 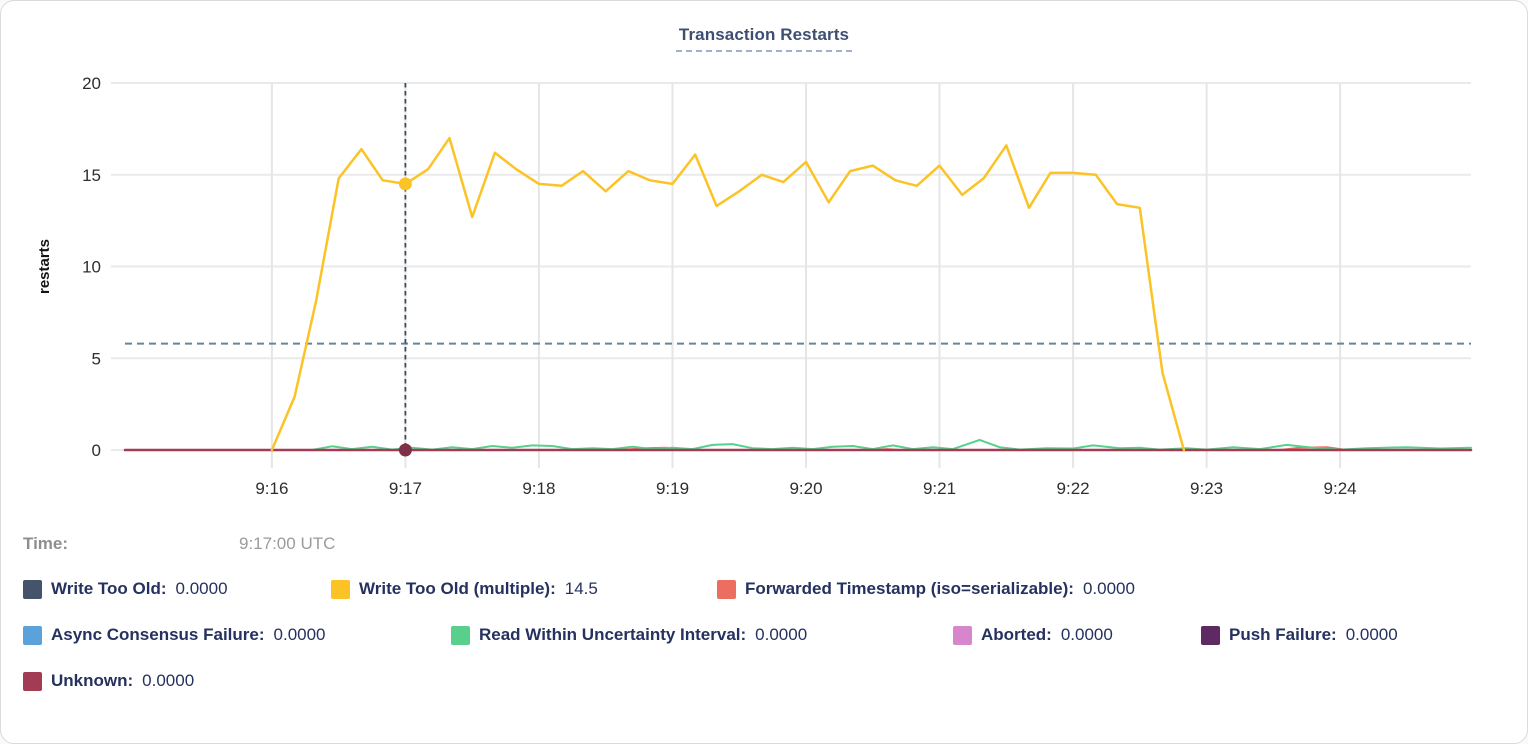 I want to click on legend-item-aborted: Aborted: 0.0000, so click(x=1077, y=635).